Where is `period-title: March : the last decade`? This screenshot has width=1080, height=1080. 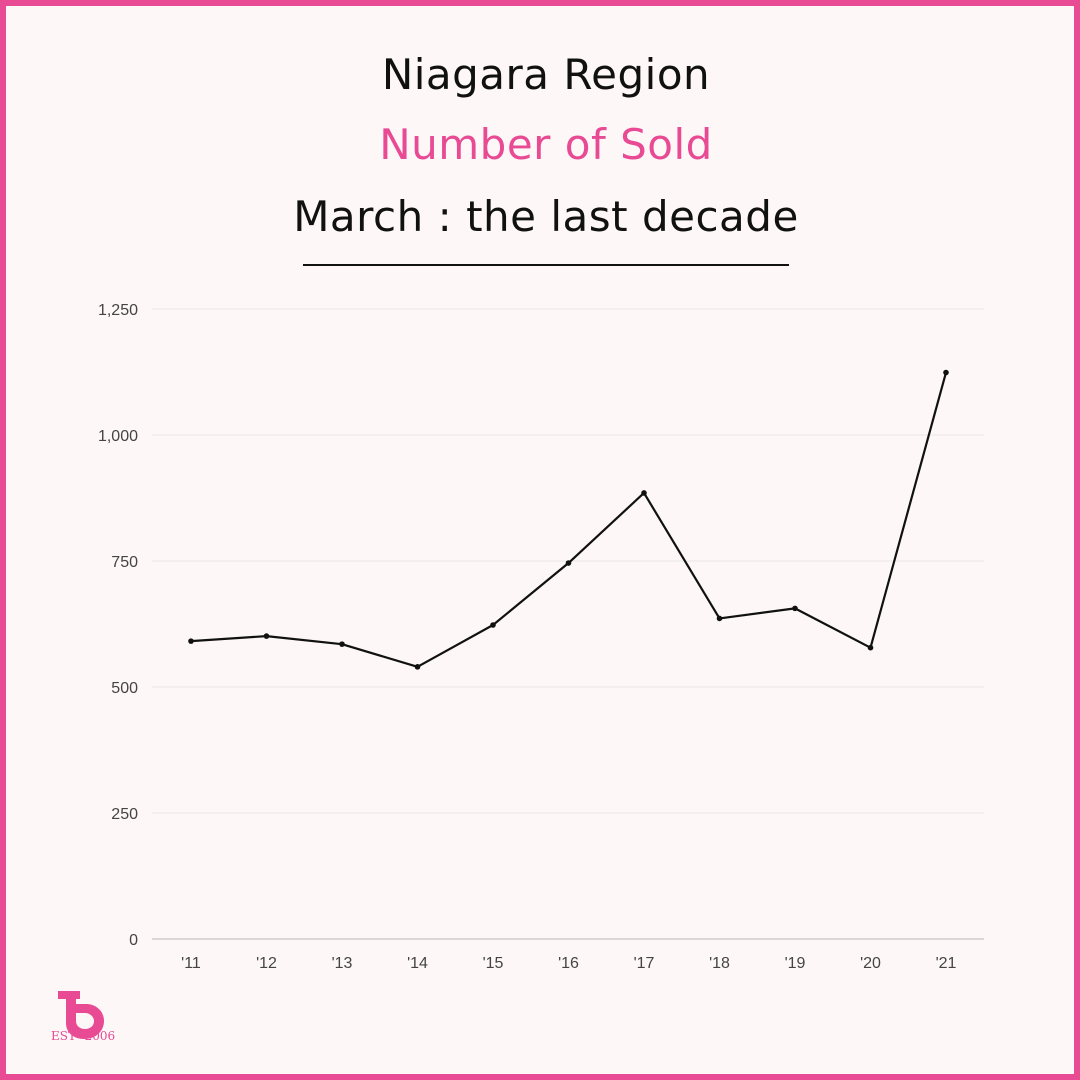 period-title: March : the last decade is located at coordinates (546, 216).